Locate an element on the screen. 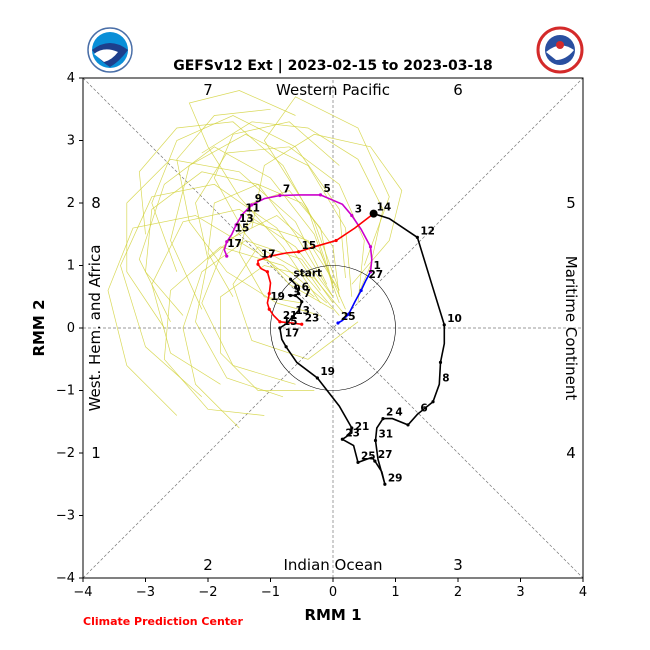  x-tick-label: 3 is located at coordinates (520, 592).